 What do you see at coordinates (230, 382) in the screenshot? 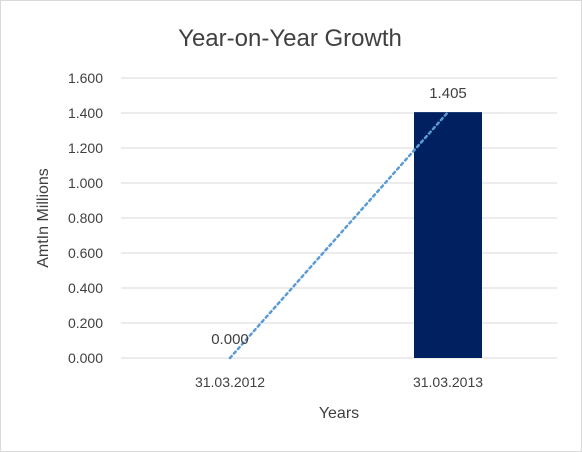
I see `x-tick-label: 31.03.2012` at bounding box center [230, 382].